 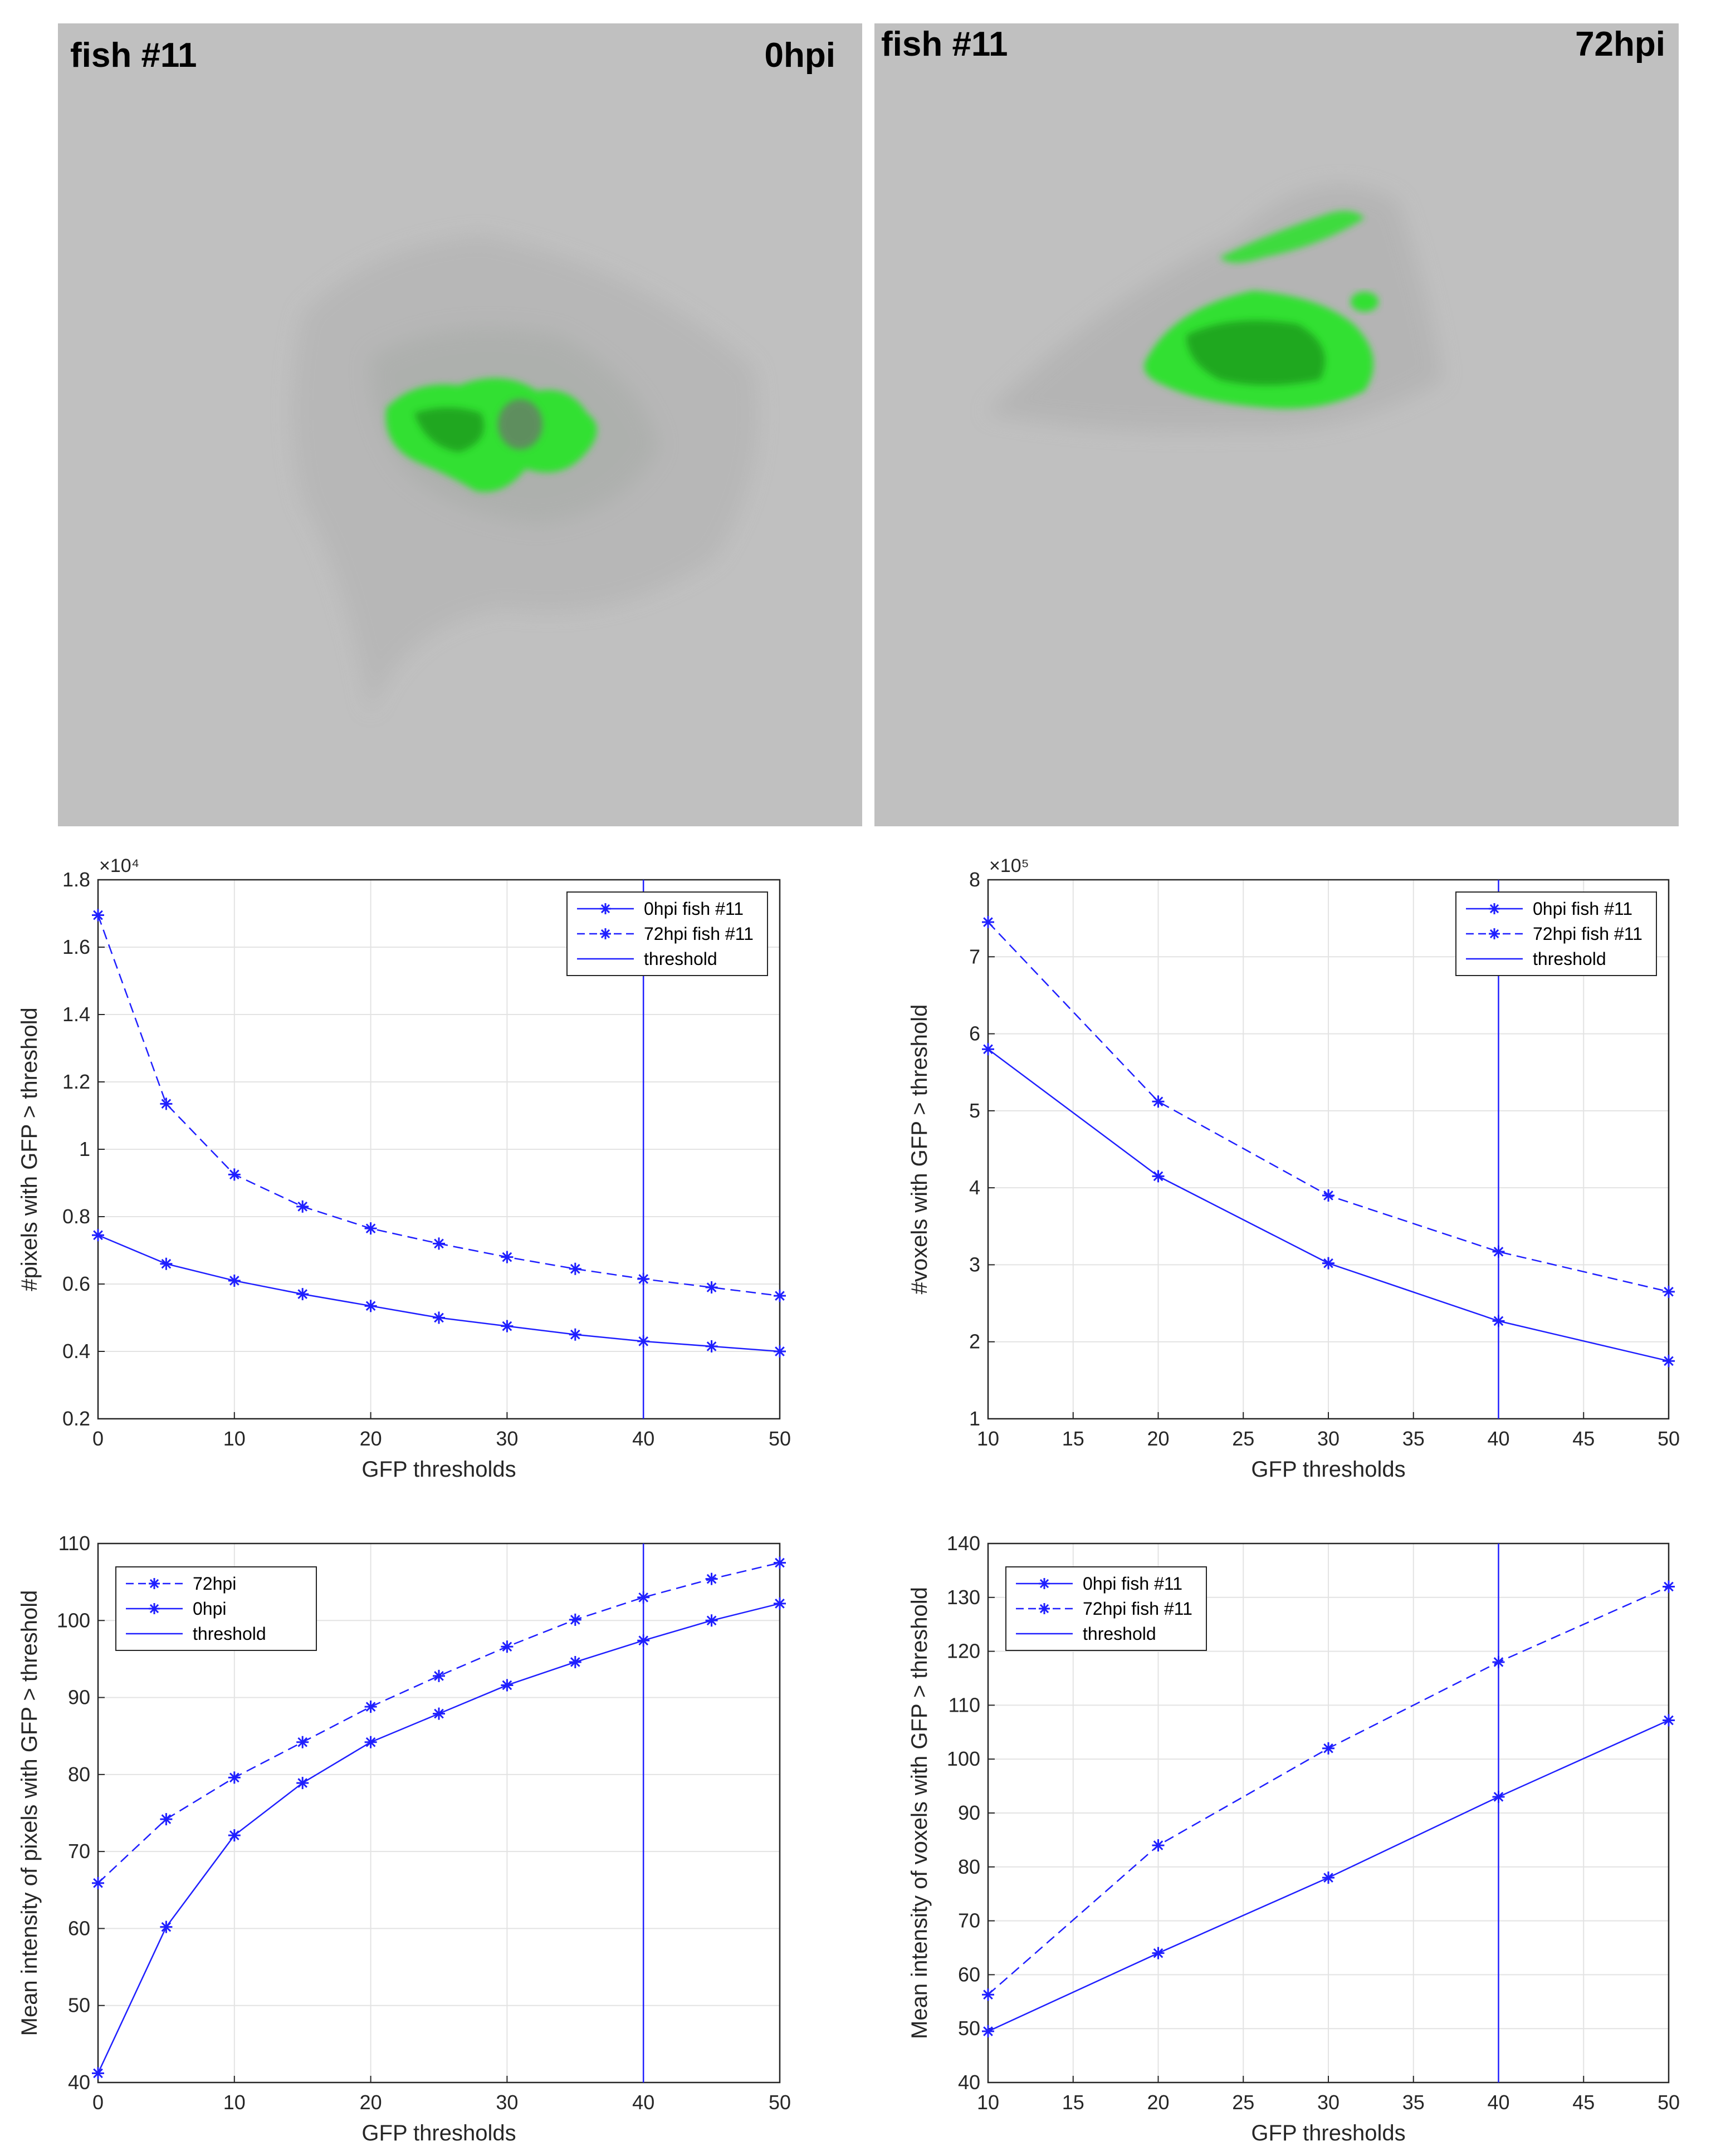 What do you see at coordinates (1414, 1438) in the screenshot?
I see `x-tick-label: 35` at bounding box center [1414, 1438].